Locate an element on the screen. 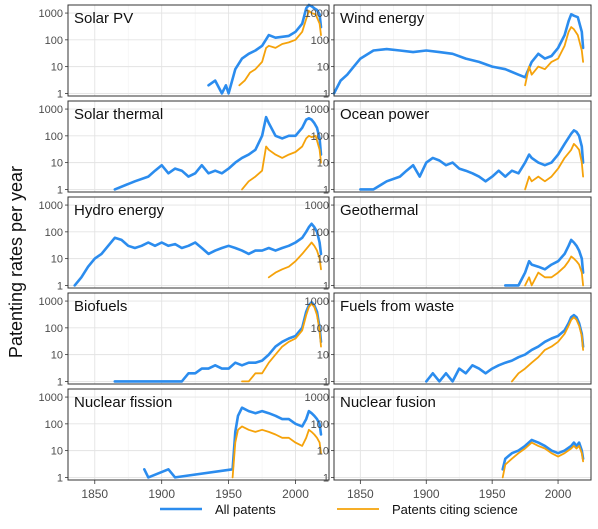  legend: All patents Patents citing science is located at coordinates (339, 509).